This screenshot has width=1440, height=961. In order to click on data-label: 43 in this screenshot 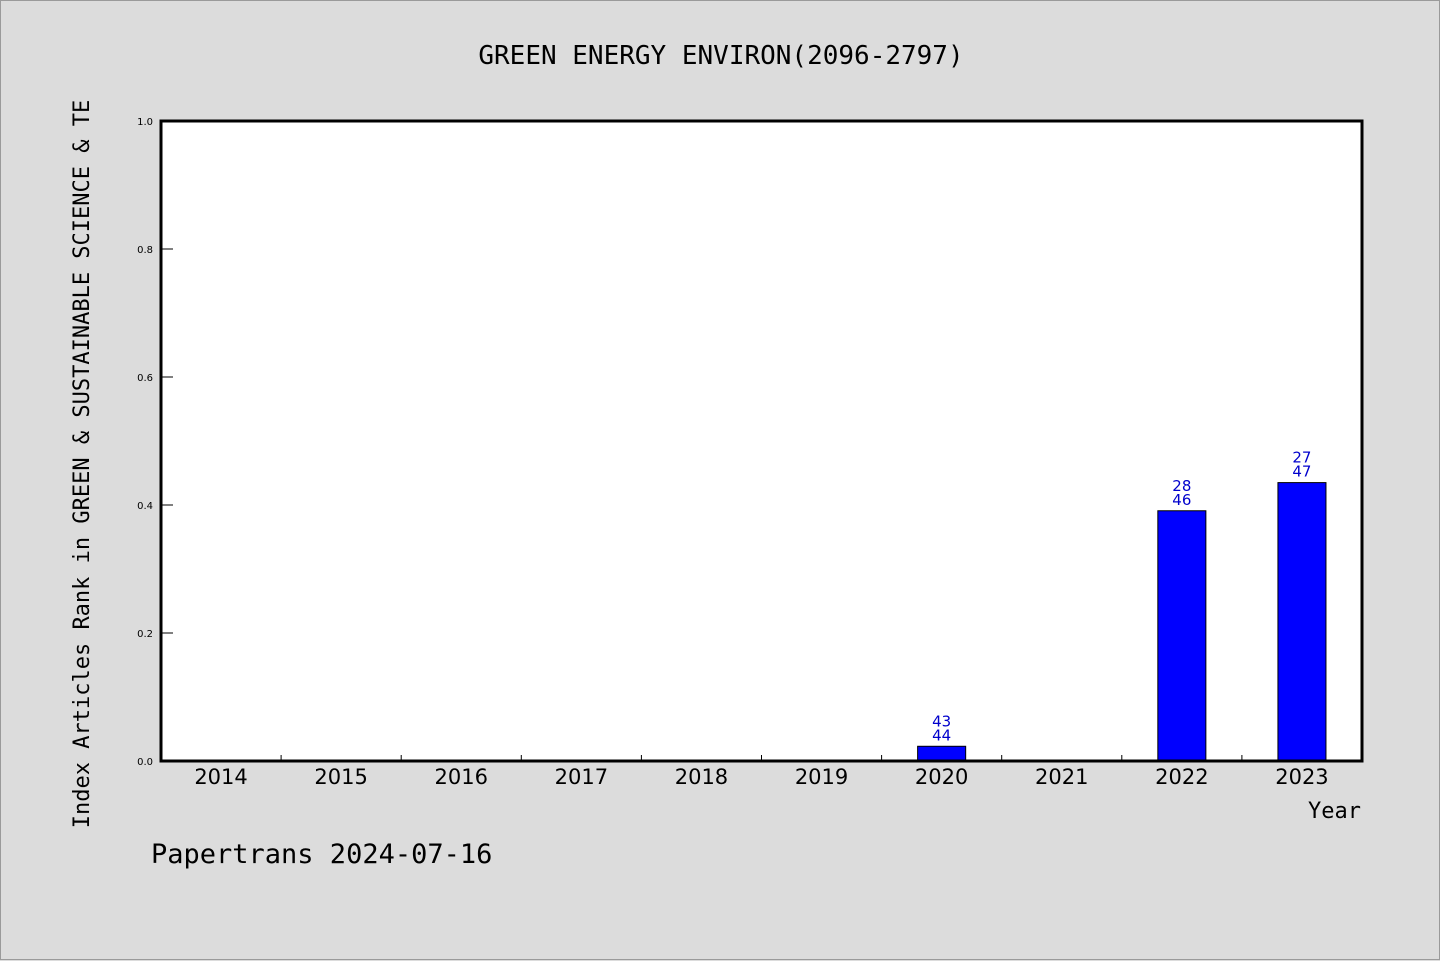, I will do `click(941, 721)`.